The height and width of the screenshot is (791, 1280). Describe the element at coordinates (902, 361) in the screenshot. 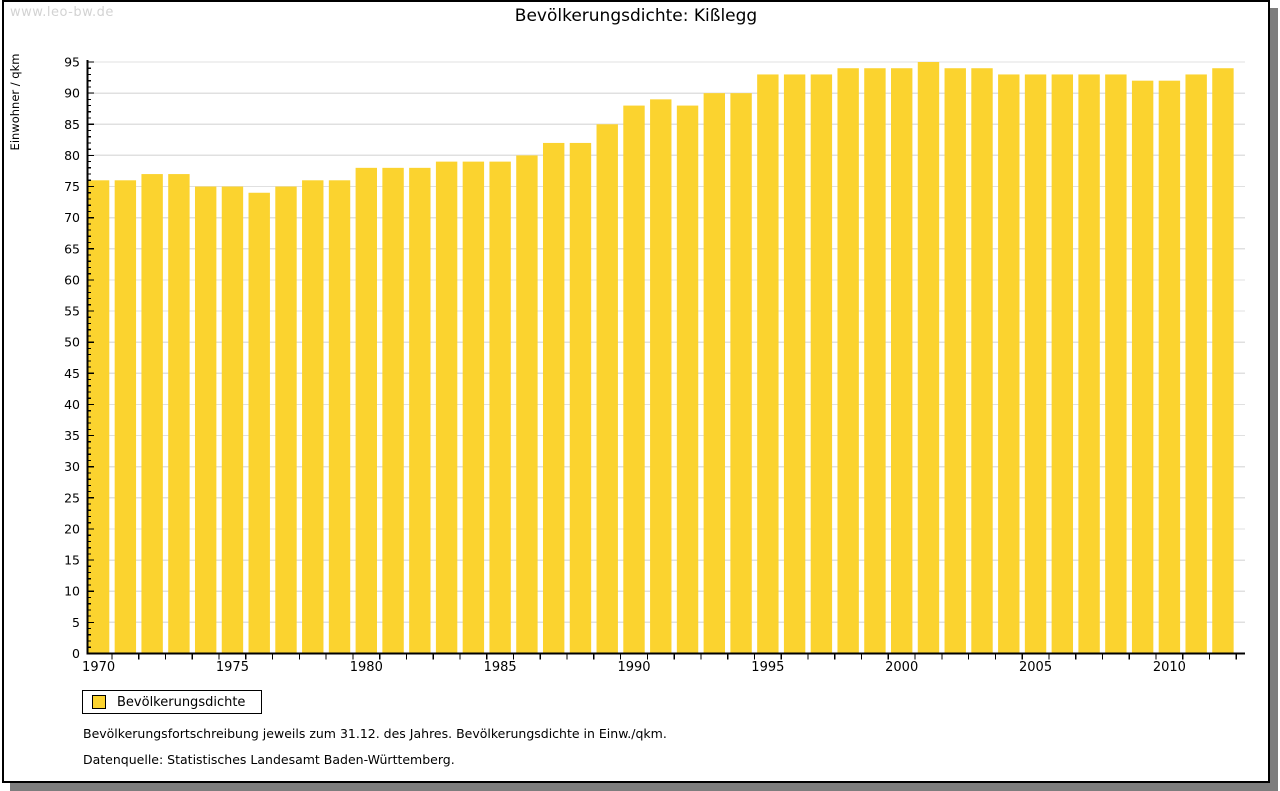

I see `bar-2000` at that location.